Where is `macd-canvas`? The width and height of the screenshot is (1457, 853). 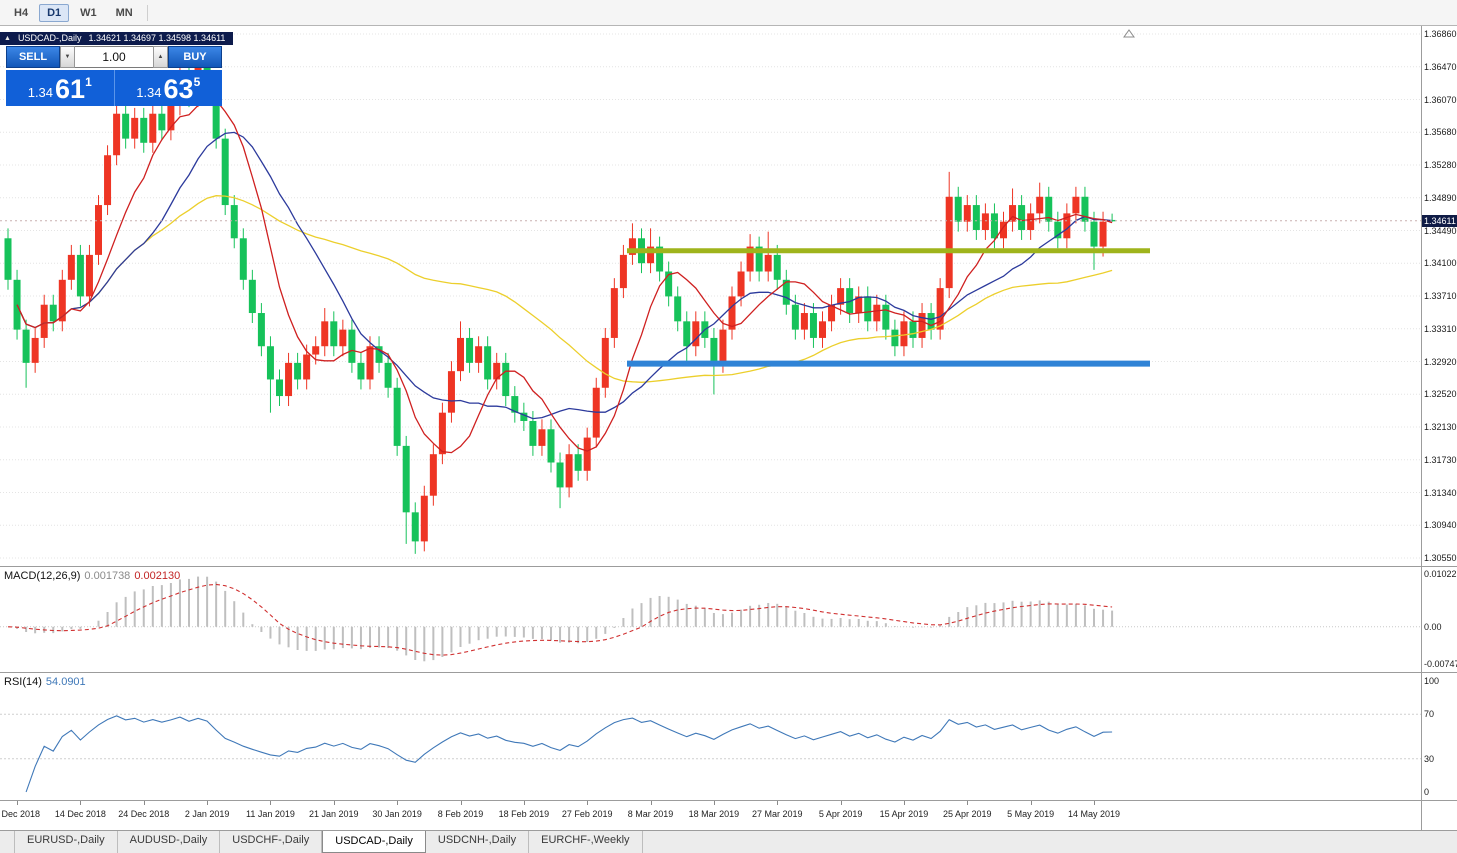
macd-canvas is located at coordinates (710, 619).